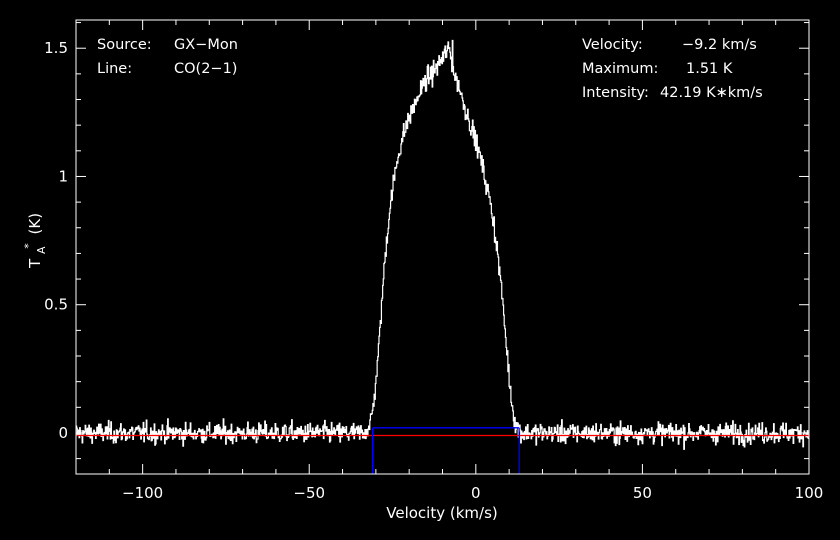 This screenshot has height=540, width=840. What do you see at coordinates (35, 263) in the screenshot?
I see `y-axis-label-main: T` at bounding box center [35, 263].